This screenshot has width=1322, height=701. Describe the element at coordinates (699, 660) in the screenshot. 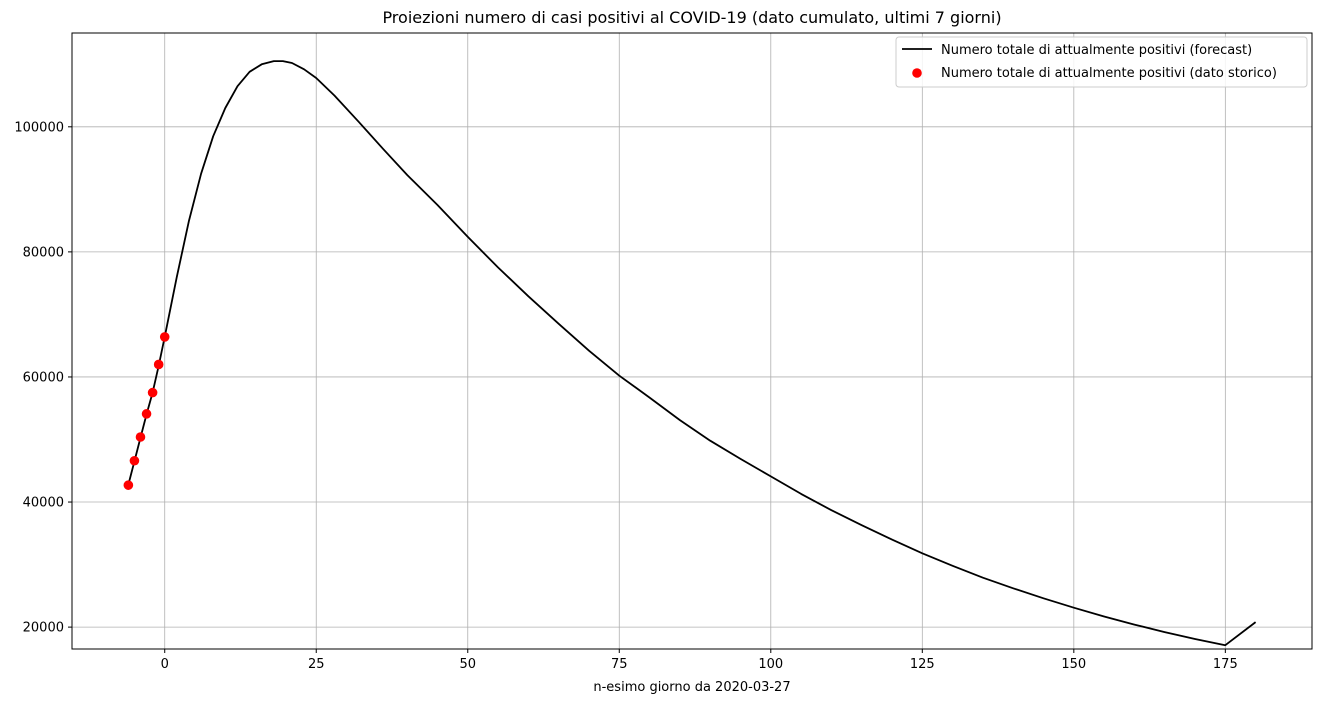

I see `x-axis: 0 25 50 75 100 125 150 175` at that location.